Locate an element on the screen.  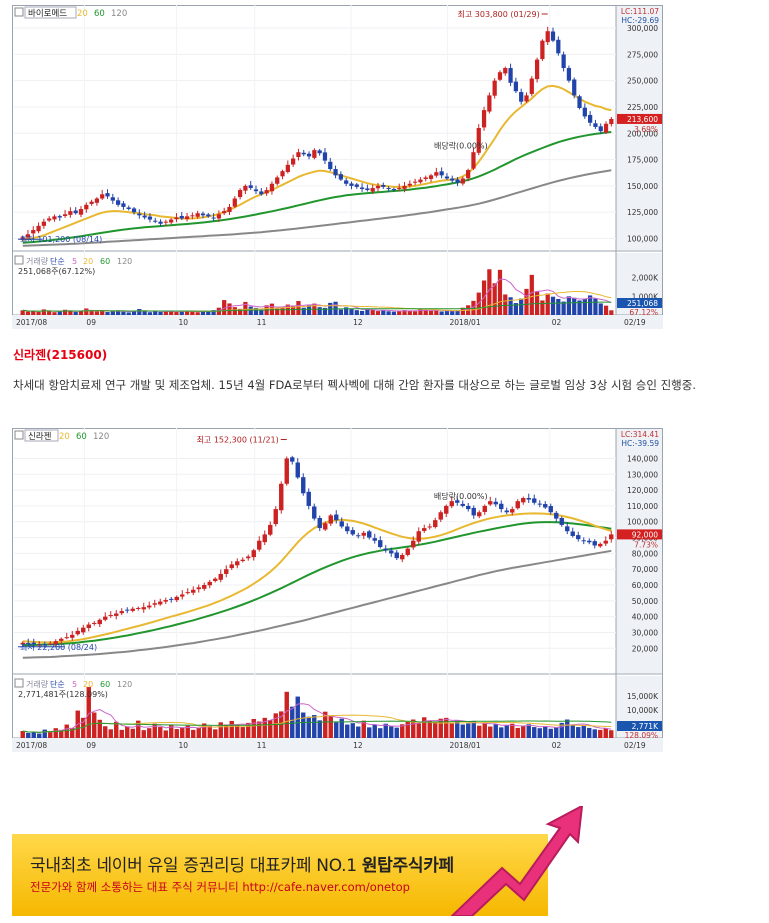
sillajen-y-tick-label: 80,000 is located at coordinates (645, 553).